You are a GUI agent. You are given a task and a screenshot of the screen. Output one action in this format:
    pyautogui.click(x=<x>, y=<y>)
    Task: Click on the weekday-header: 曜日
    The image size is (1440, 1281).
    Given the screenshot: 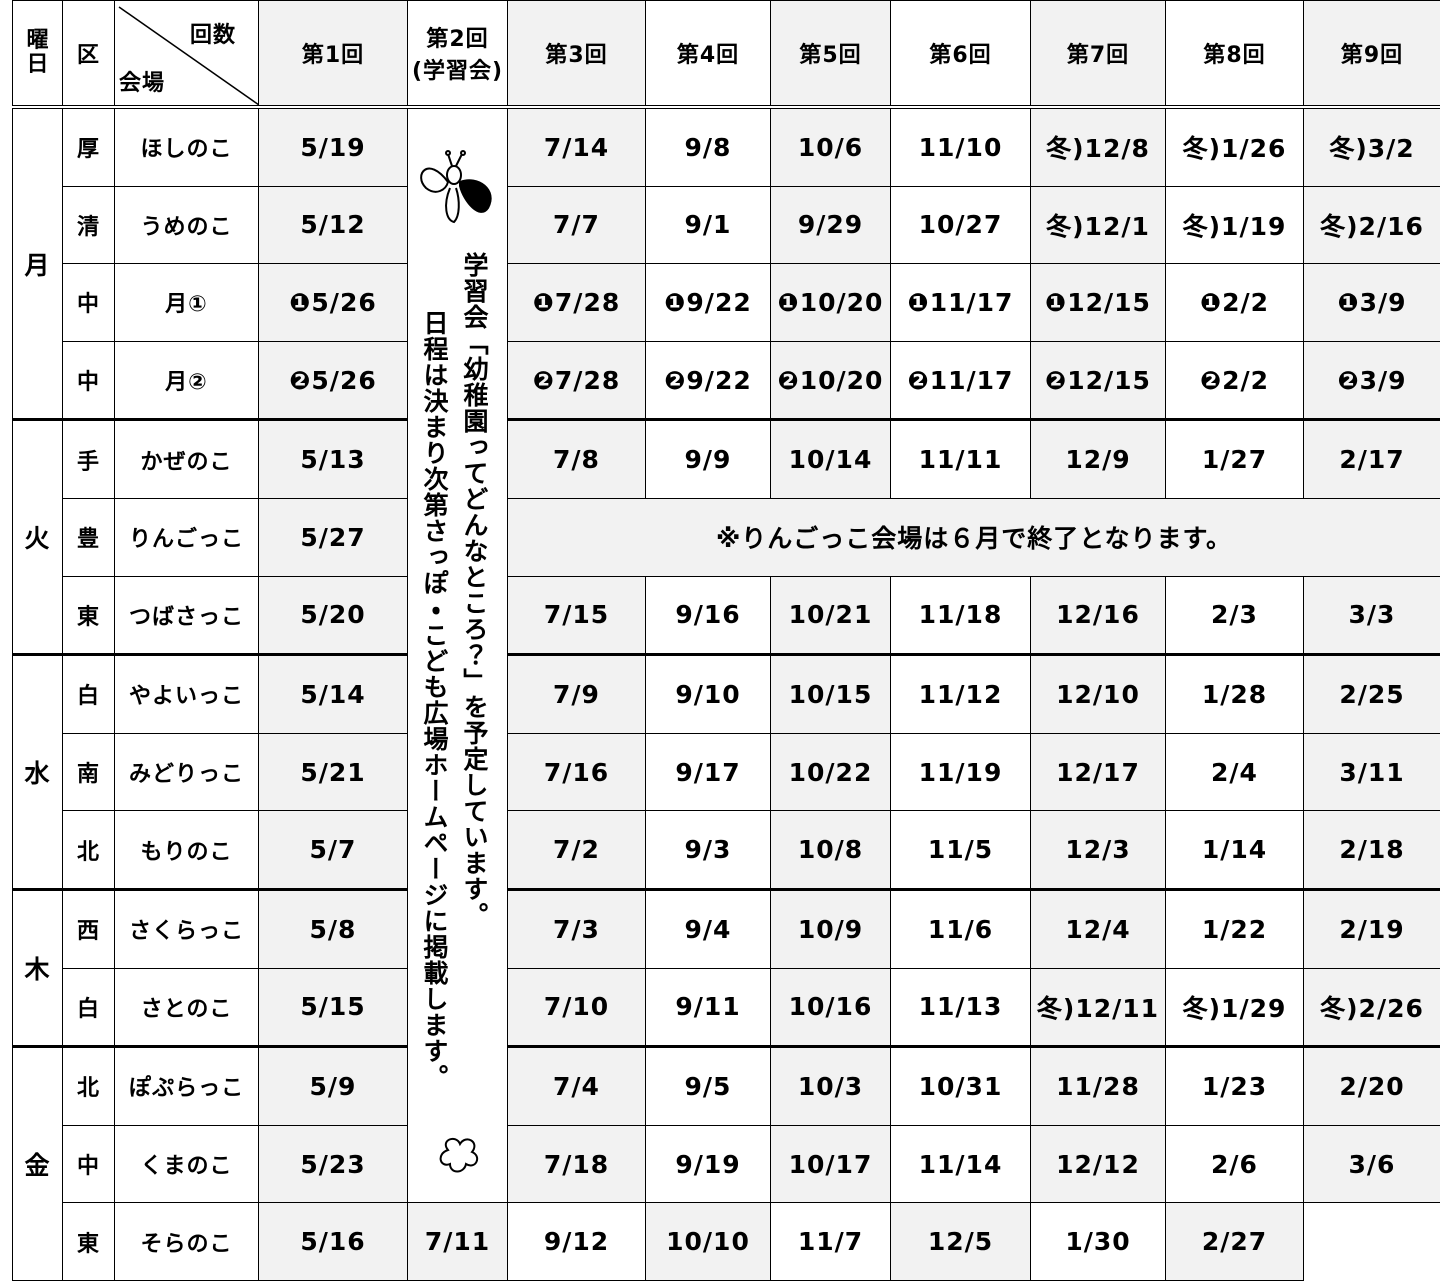 What is the action you would take?
    pyautogui.click(x=38, y=54)
    